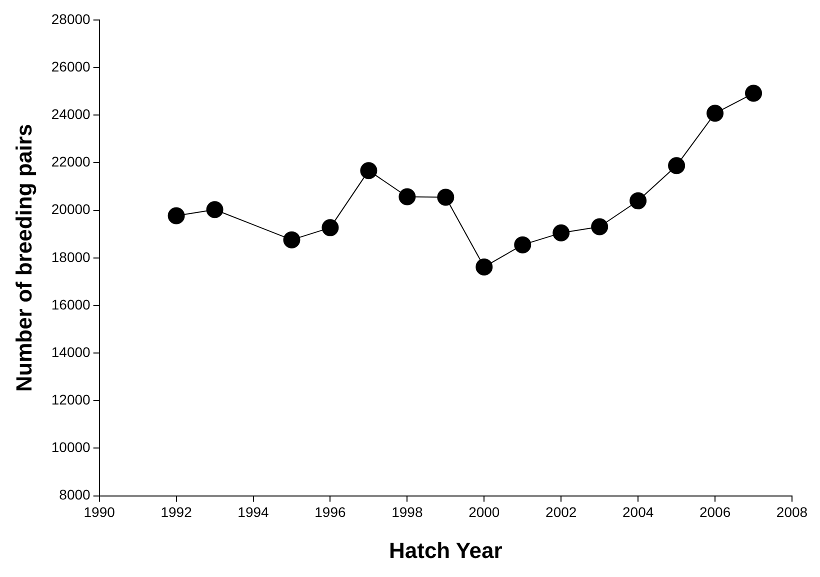  Describe the element at coordinates (71, 114) in the screenshot. I see `y-tick-label: 24000` at that location.